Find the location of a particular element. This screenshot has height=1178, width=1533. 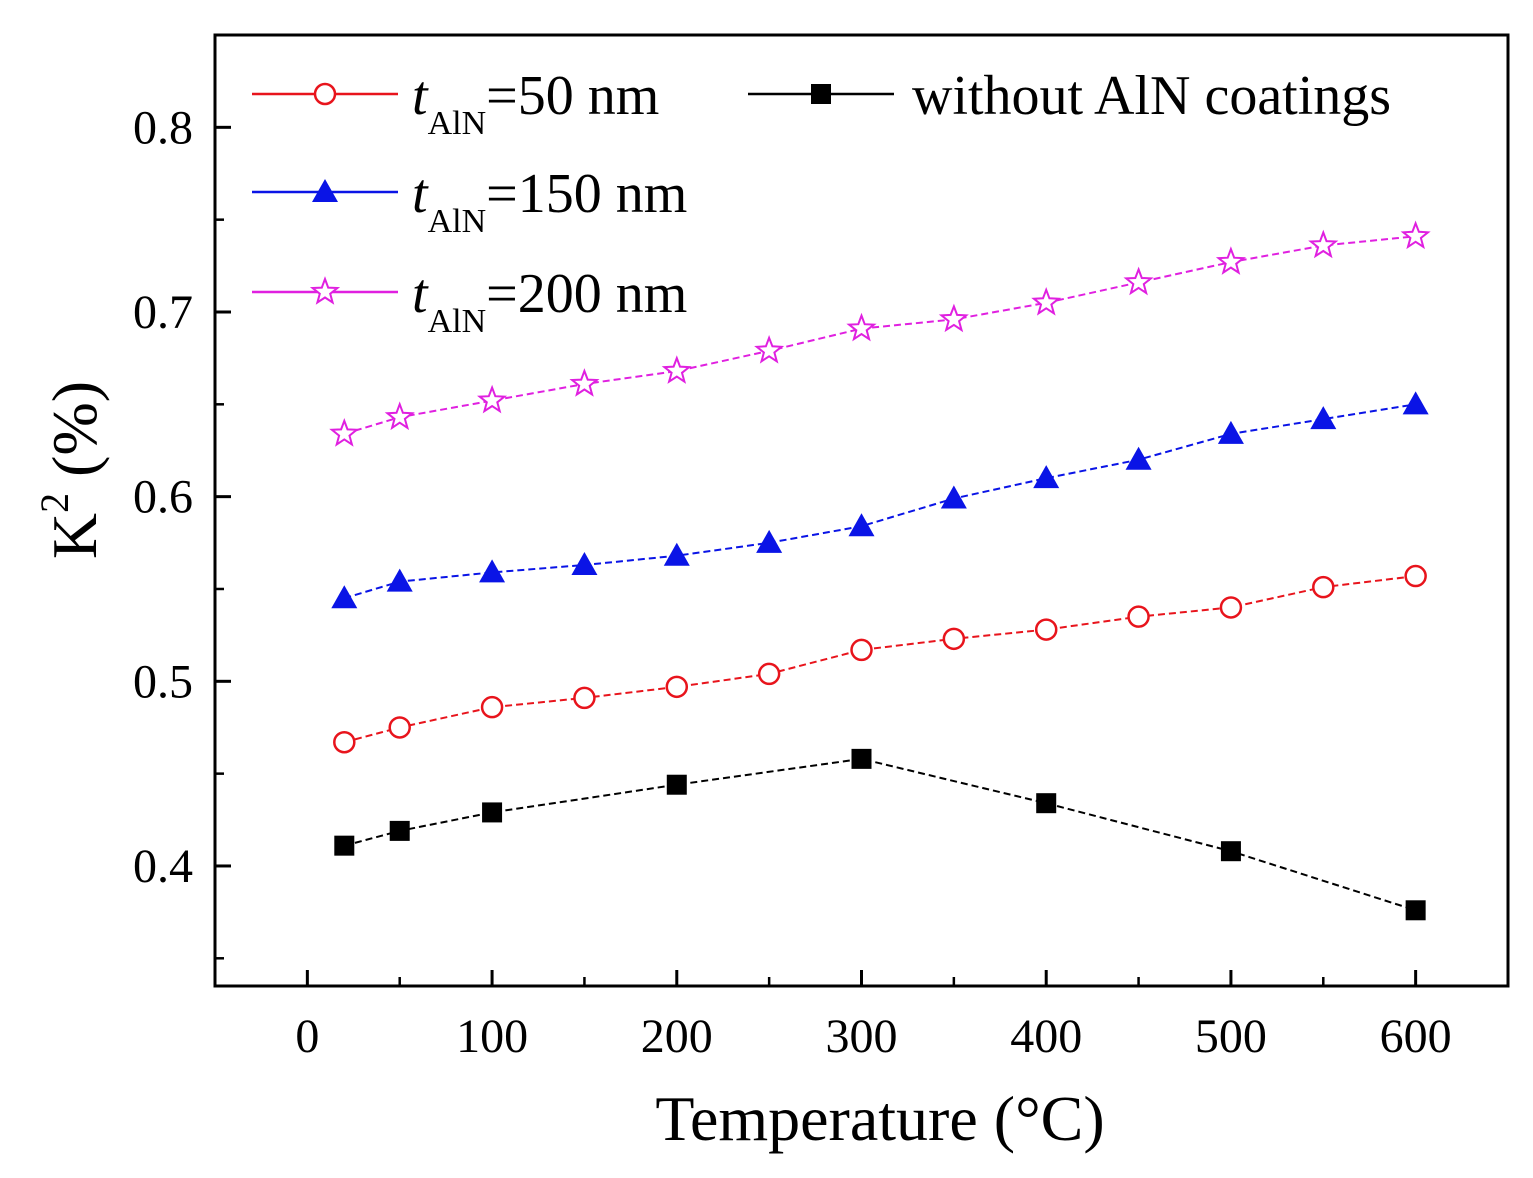

x-tick-label: 400 is located at coordinates (1046, 1036).